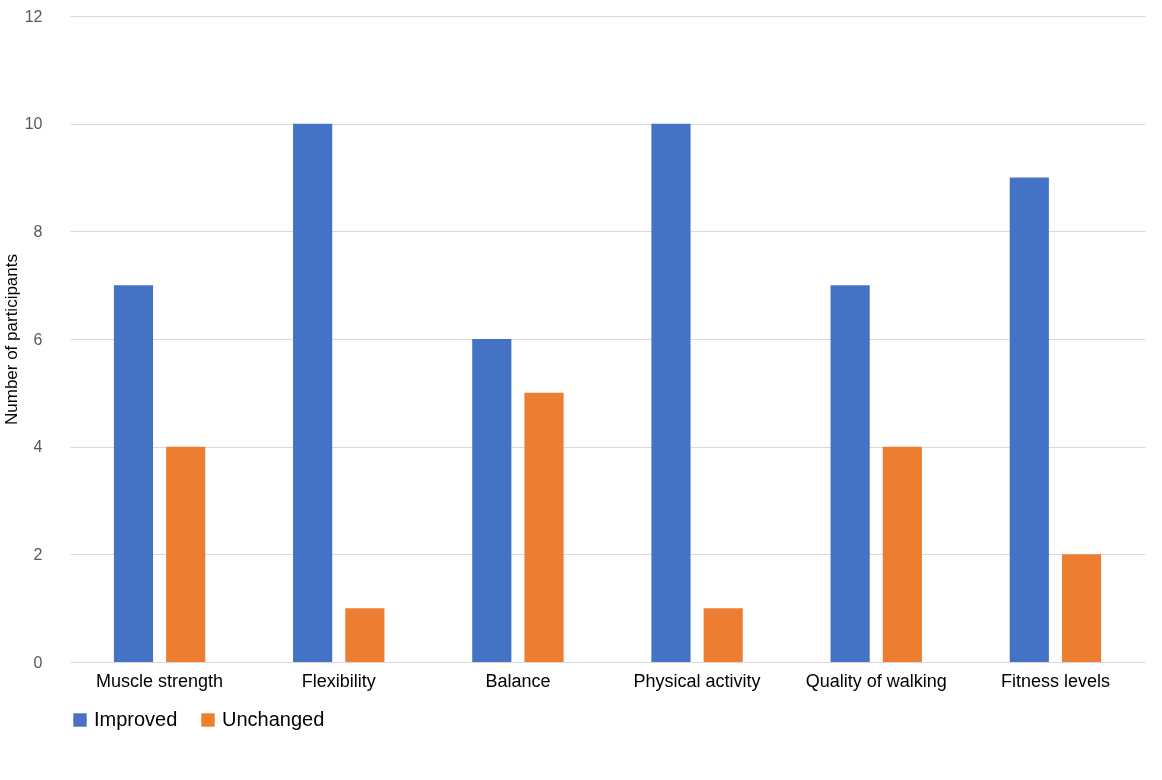  What do you see at coordinates (33, 124) in the screenshot?
I see `y-tick-label: 10` at bounding box center [33, 124].